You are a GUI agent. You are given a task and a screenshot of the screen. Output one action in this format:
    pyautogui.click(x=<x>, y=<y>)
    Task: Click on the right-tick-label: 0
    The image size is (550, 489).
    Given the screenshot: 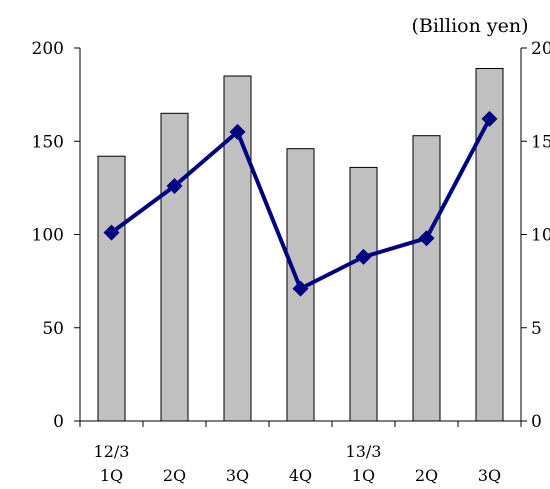 What is the action you would take?
    pyautogui.click(x=536, y=422)
    